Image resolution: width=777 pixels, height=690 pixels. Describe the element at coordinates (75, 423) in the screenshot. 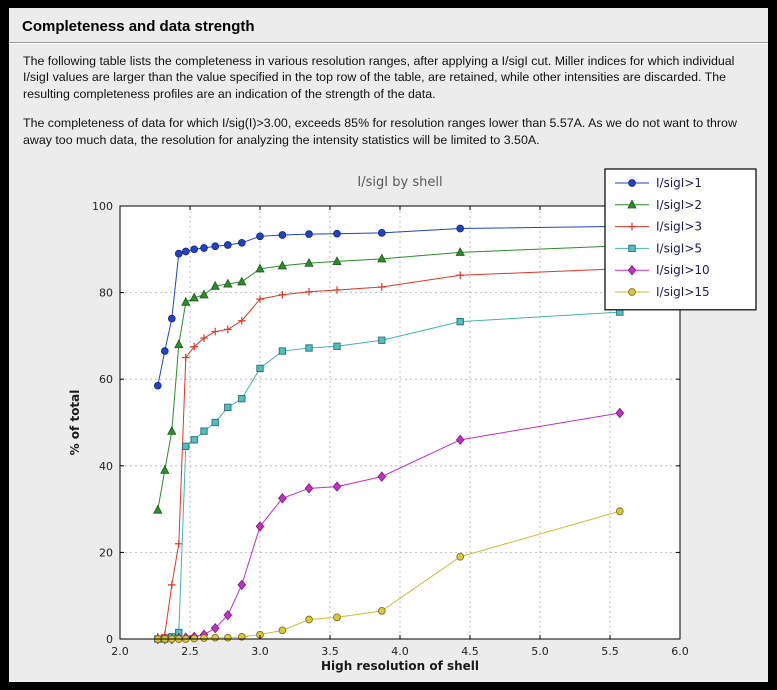

I see `y-axis-label: % of total` at that location.